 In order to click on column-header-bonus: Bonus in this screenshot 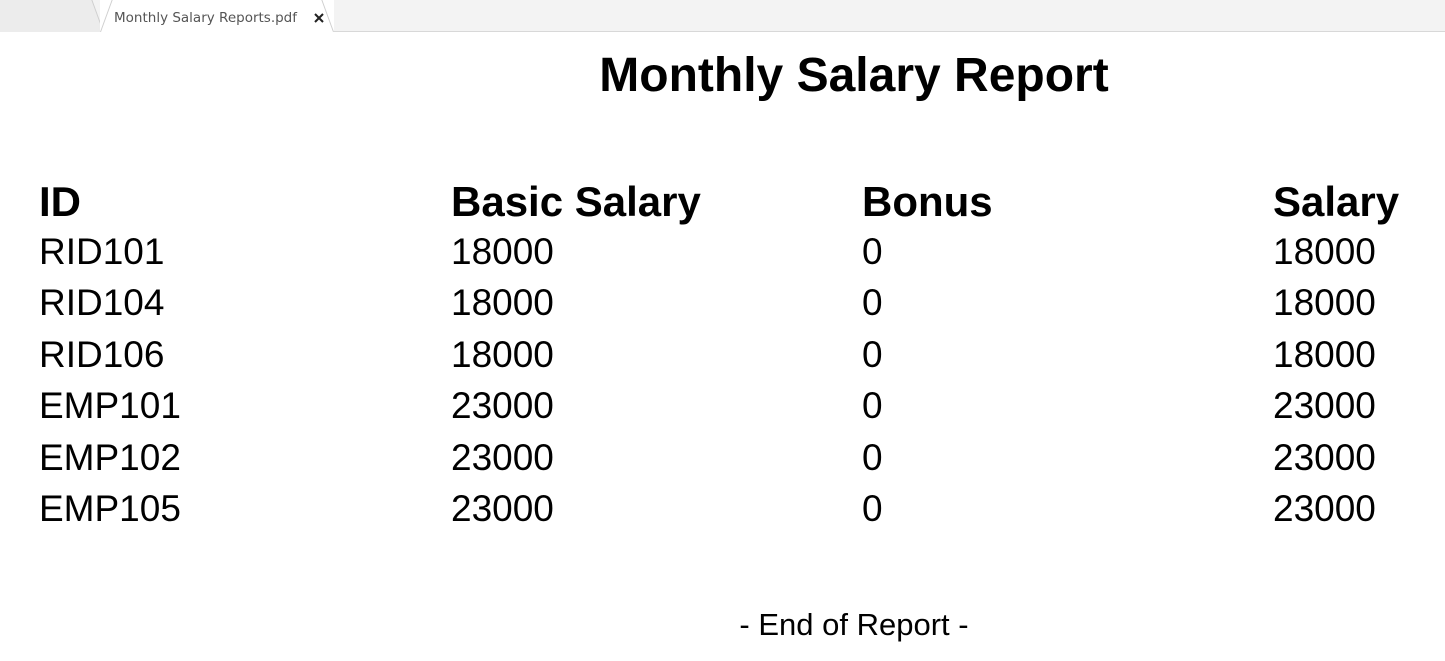, I will do `click(927, 201)`.